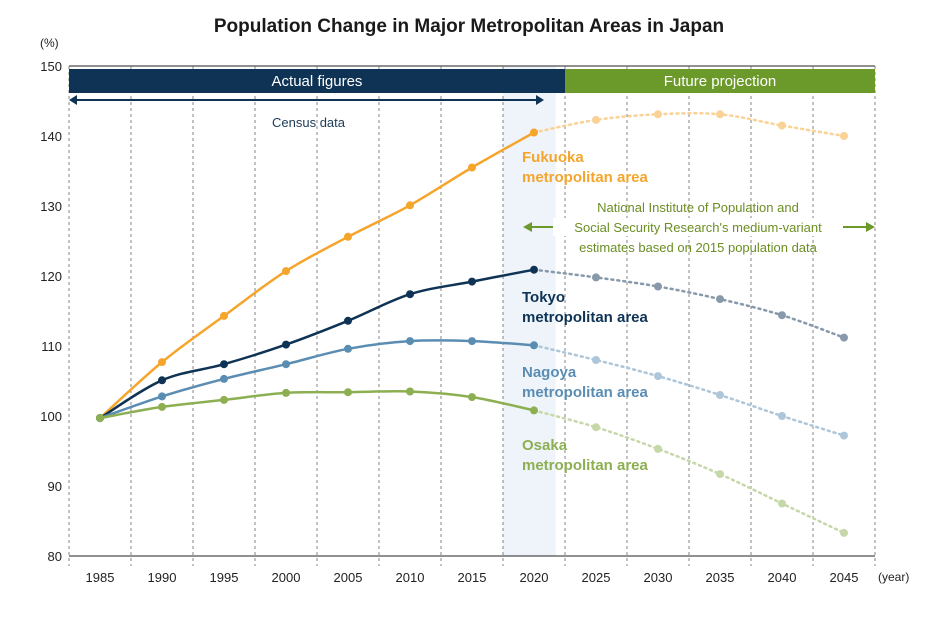 This screenshot has height=624, width=949. Describe the element at coordinates (689, 390) in the screenshot. I see `nagoya-projection-line` at that location.